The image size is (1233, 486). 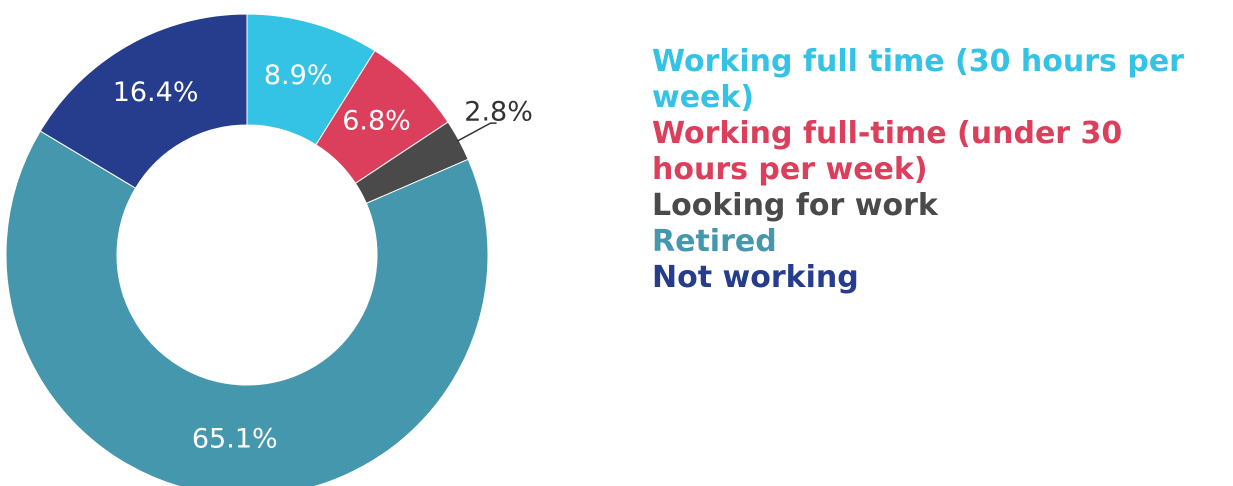 What do you see at coordinates (918, 79) in the screenshot?
I see `legend-entry: Working full time (30 hours per week)` at bounding box center [918, 79].